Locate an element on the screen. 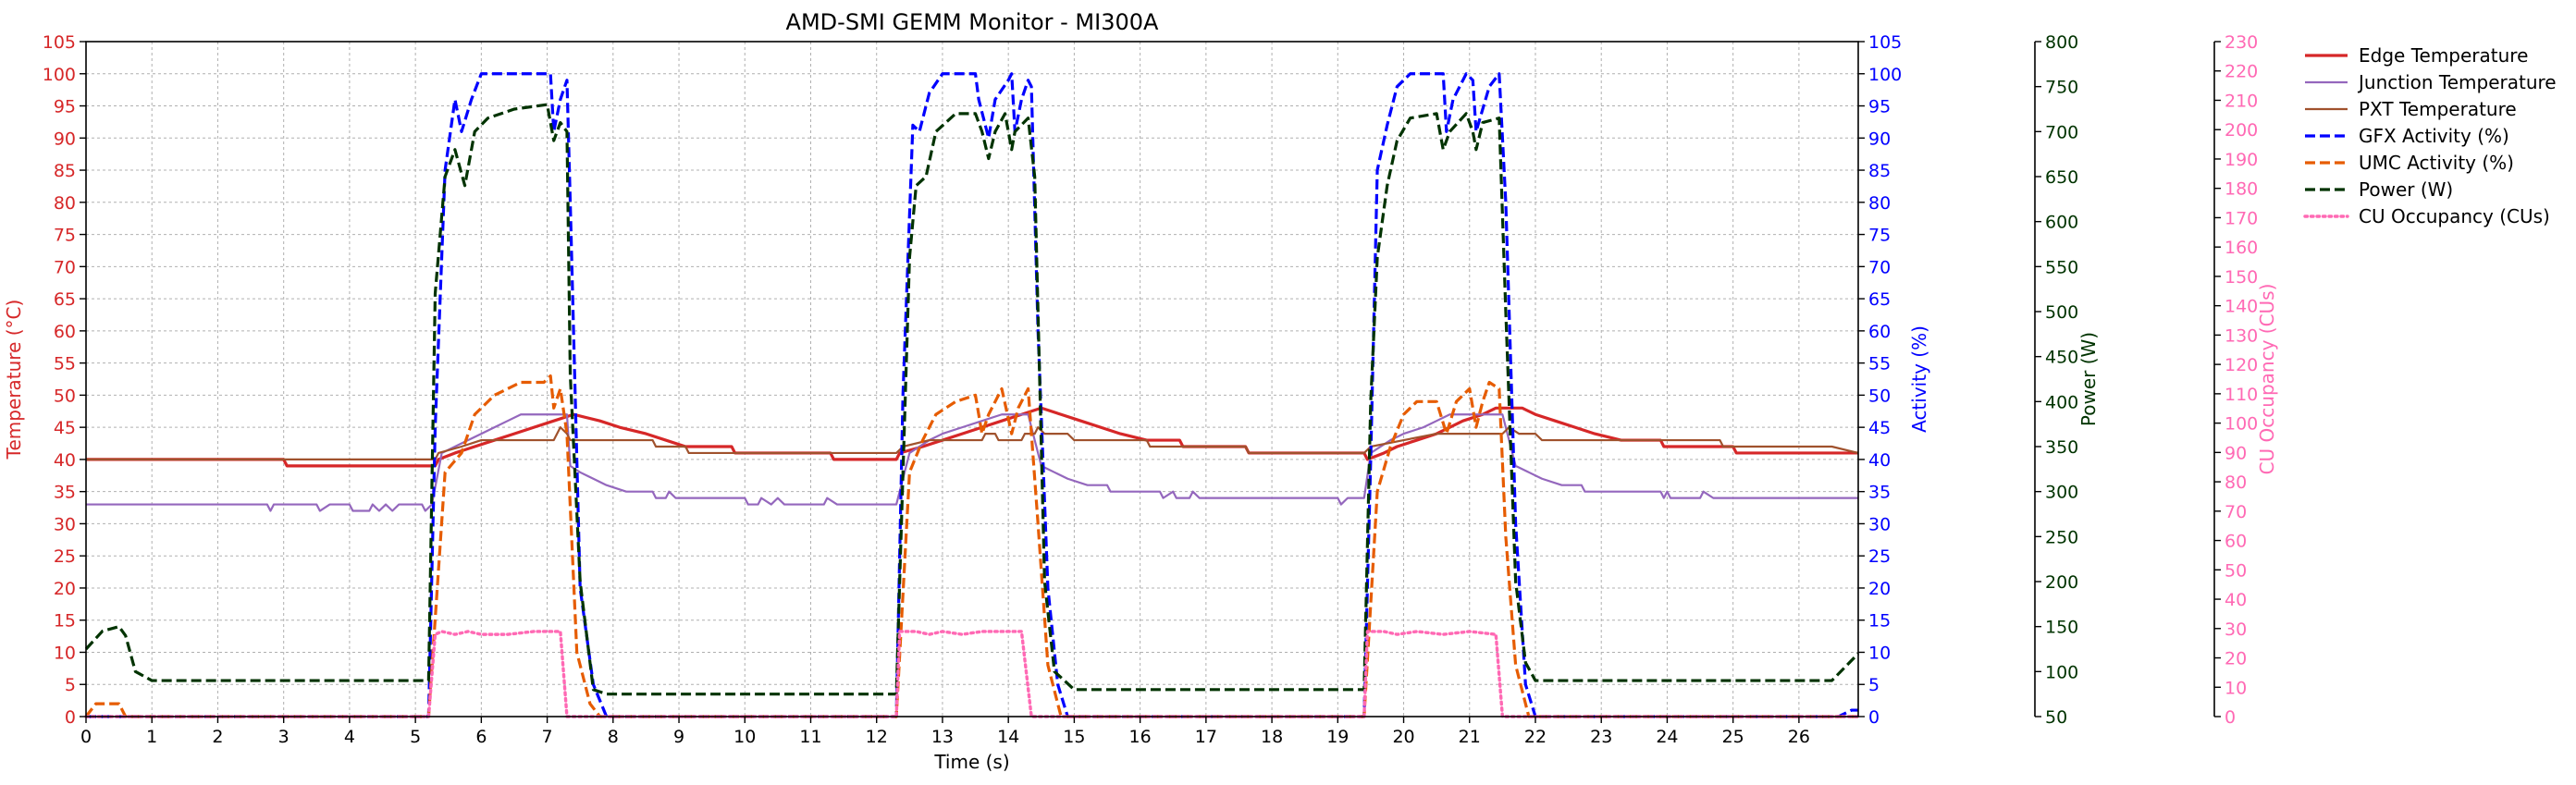  cu-tick-label: 120 is located at coordinates (2241, 365).